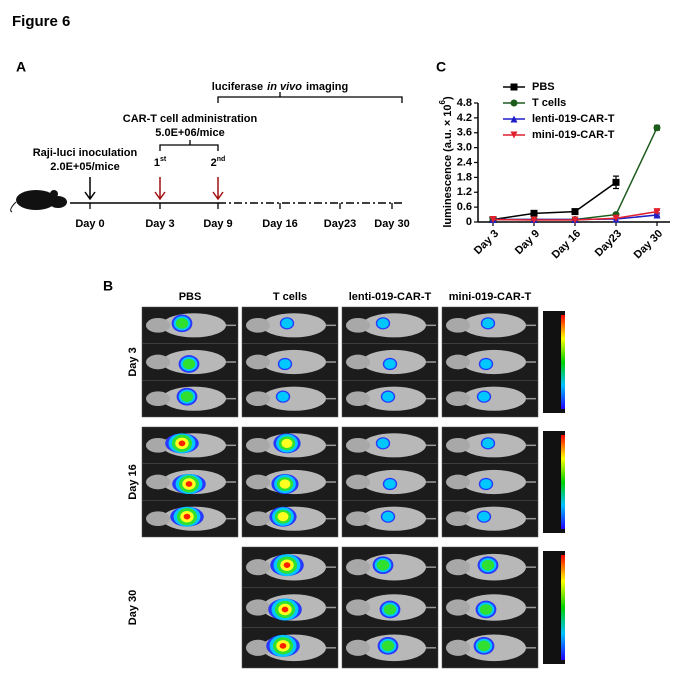  What do you see at coordinates (133, 361) in the screenshot?
I see `row-label: Day 3` at bounding box center [133, 361].